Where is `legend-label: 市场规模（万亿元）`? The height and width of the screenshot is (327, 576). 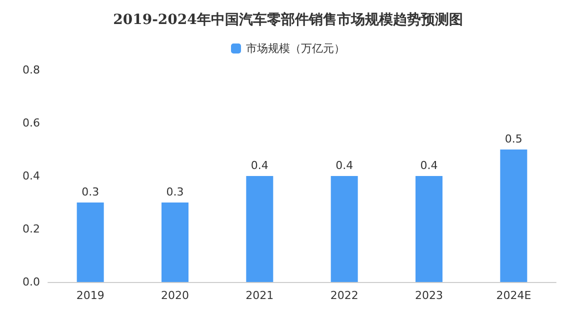
legend-label: 市场规模（万亿元） is located at coordinates (295, 48).